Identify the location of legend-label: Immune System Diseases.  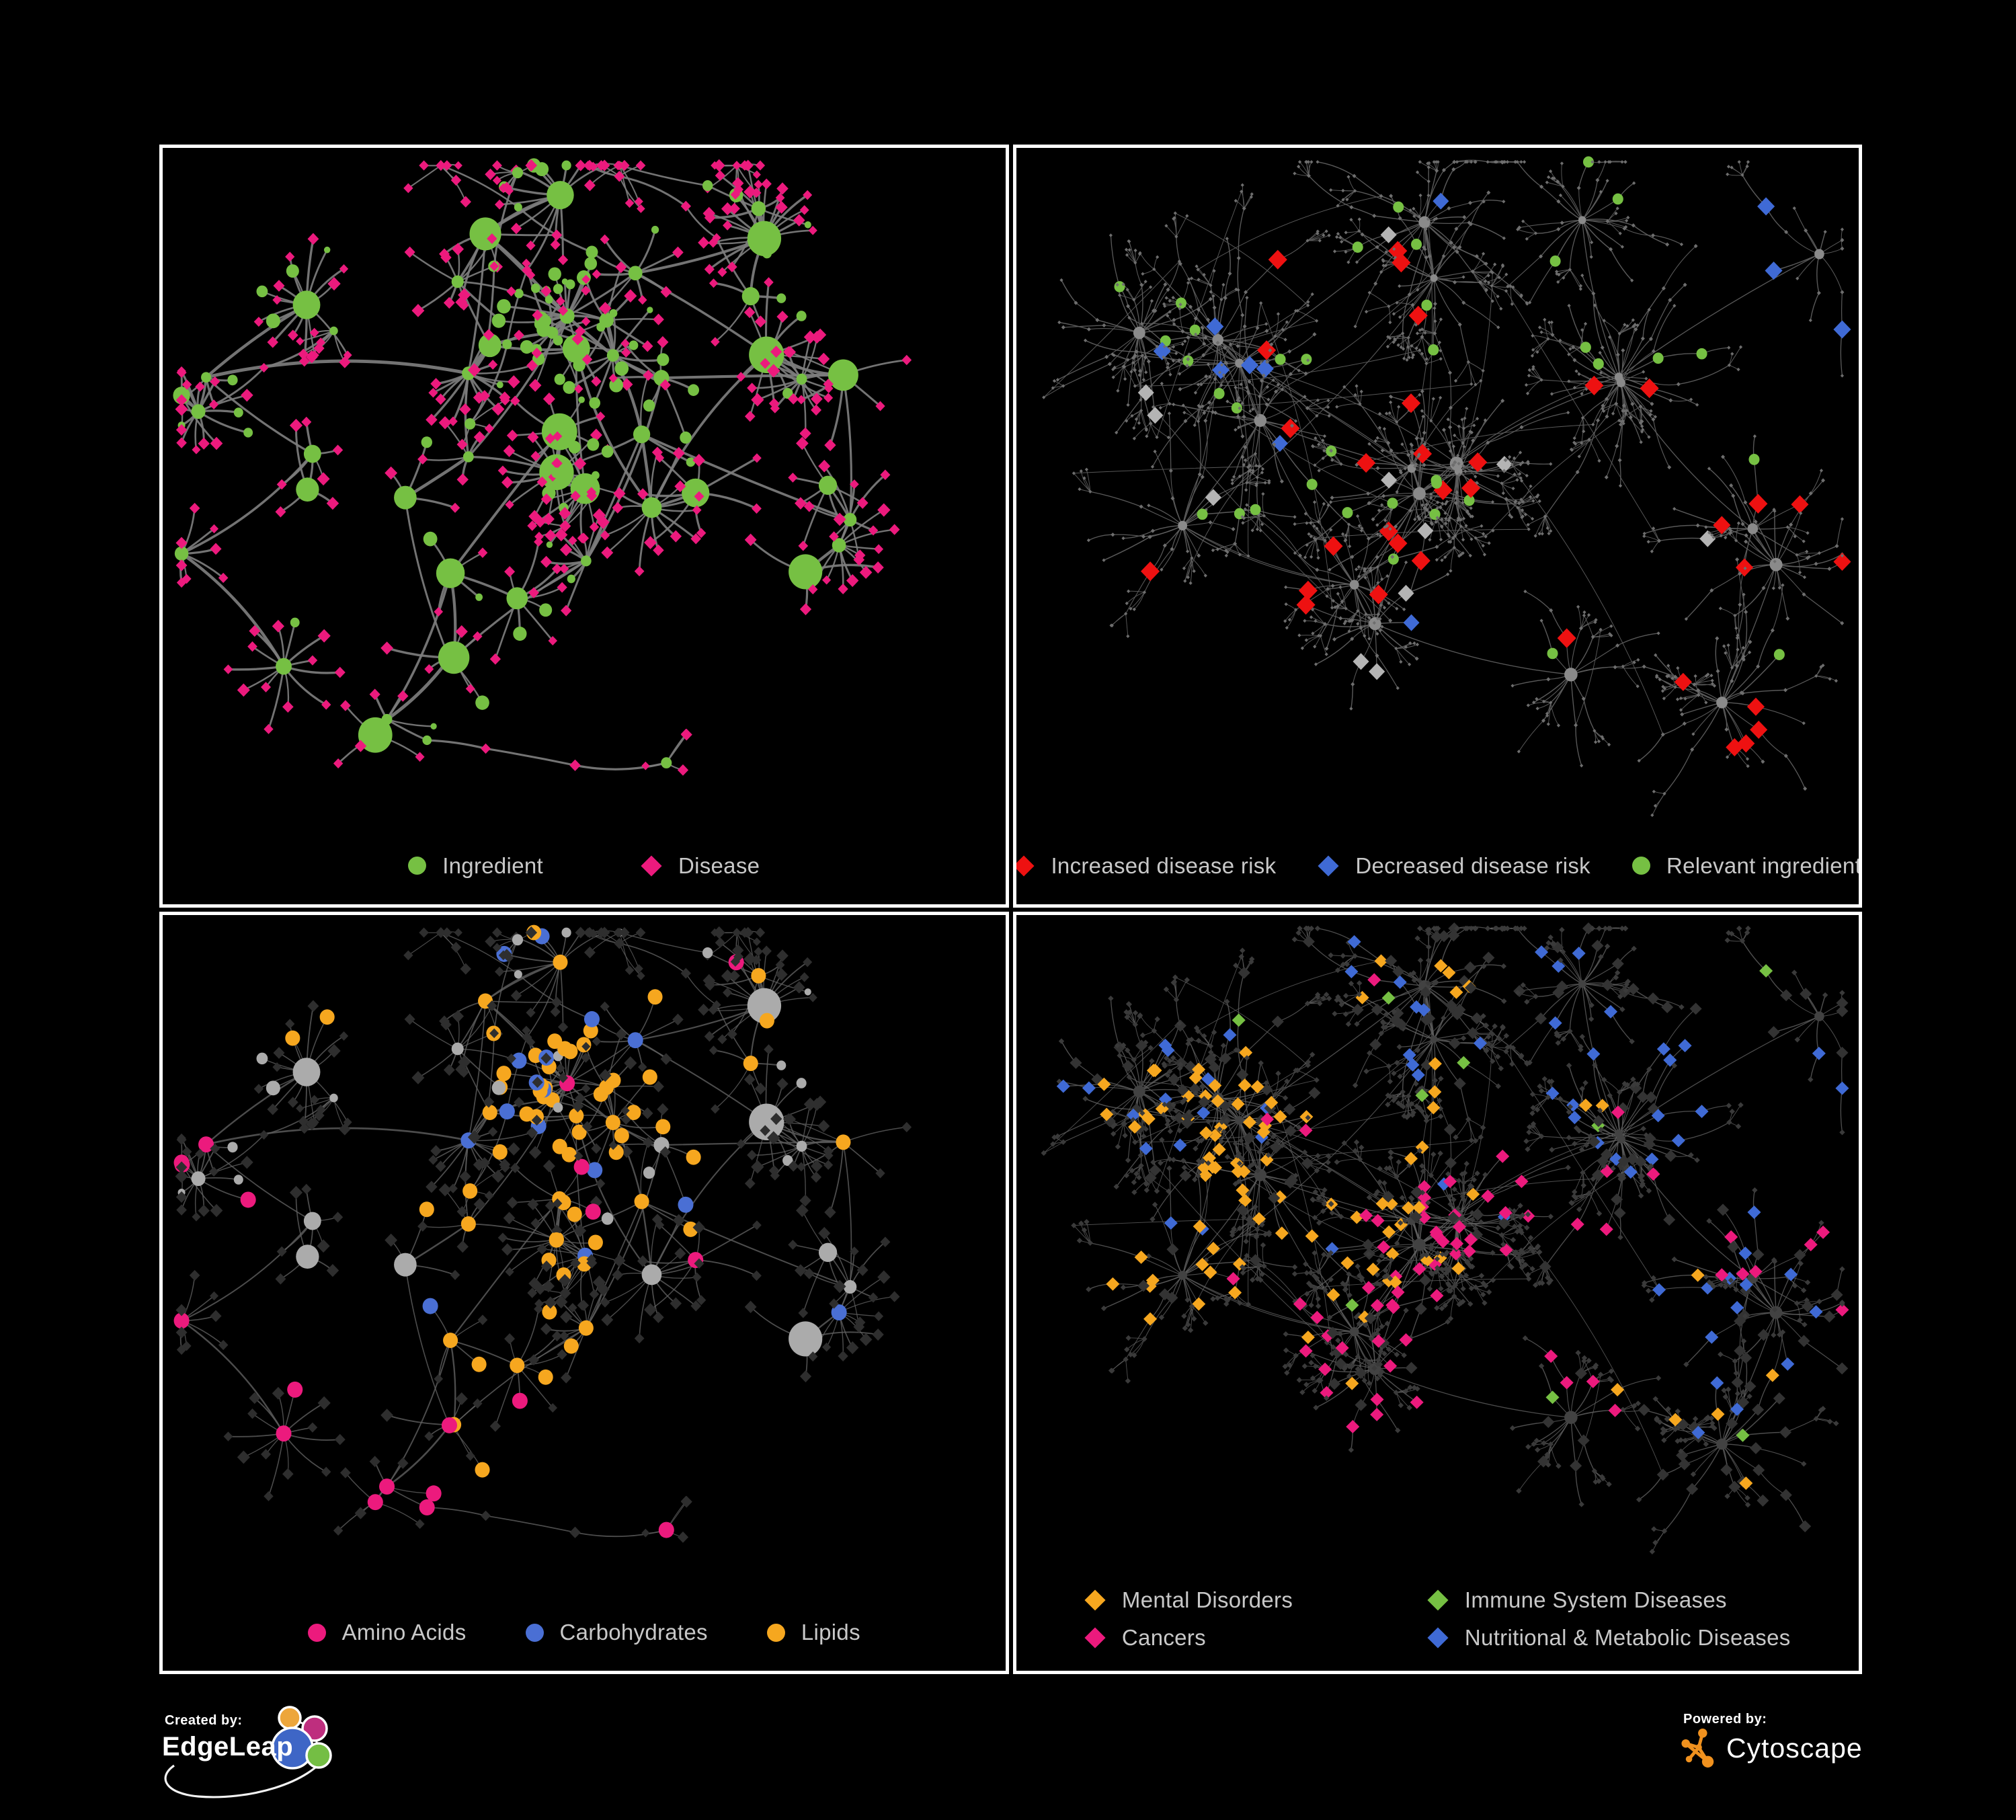
(1595, 1599).